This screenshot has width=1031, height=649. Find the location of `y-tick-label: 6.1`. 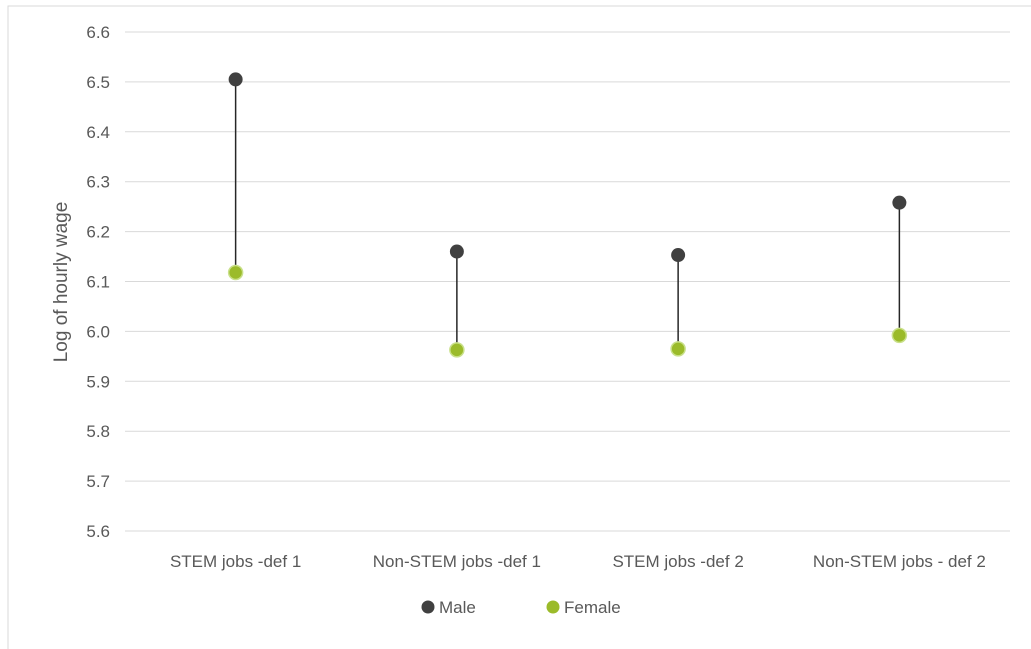

y-tick-label: 6.1 is located at coordinates (98, 282).